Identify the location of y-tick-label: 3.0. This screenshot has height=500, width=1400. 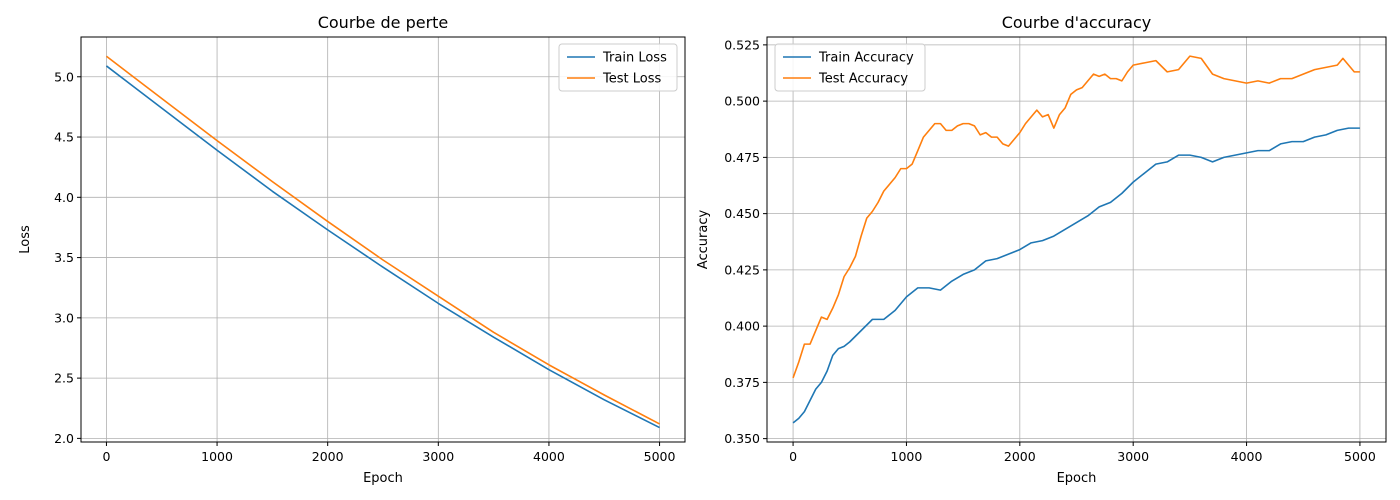
(64, 317).